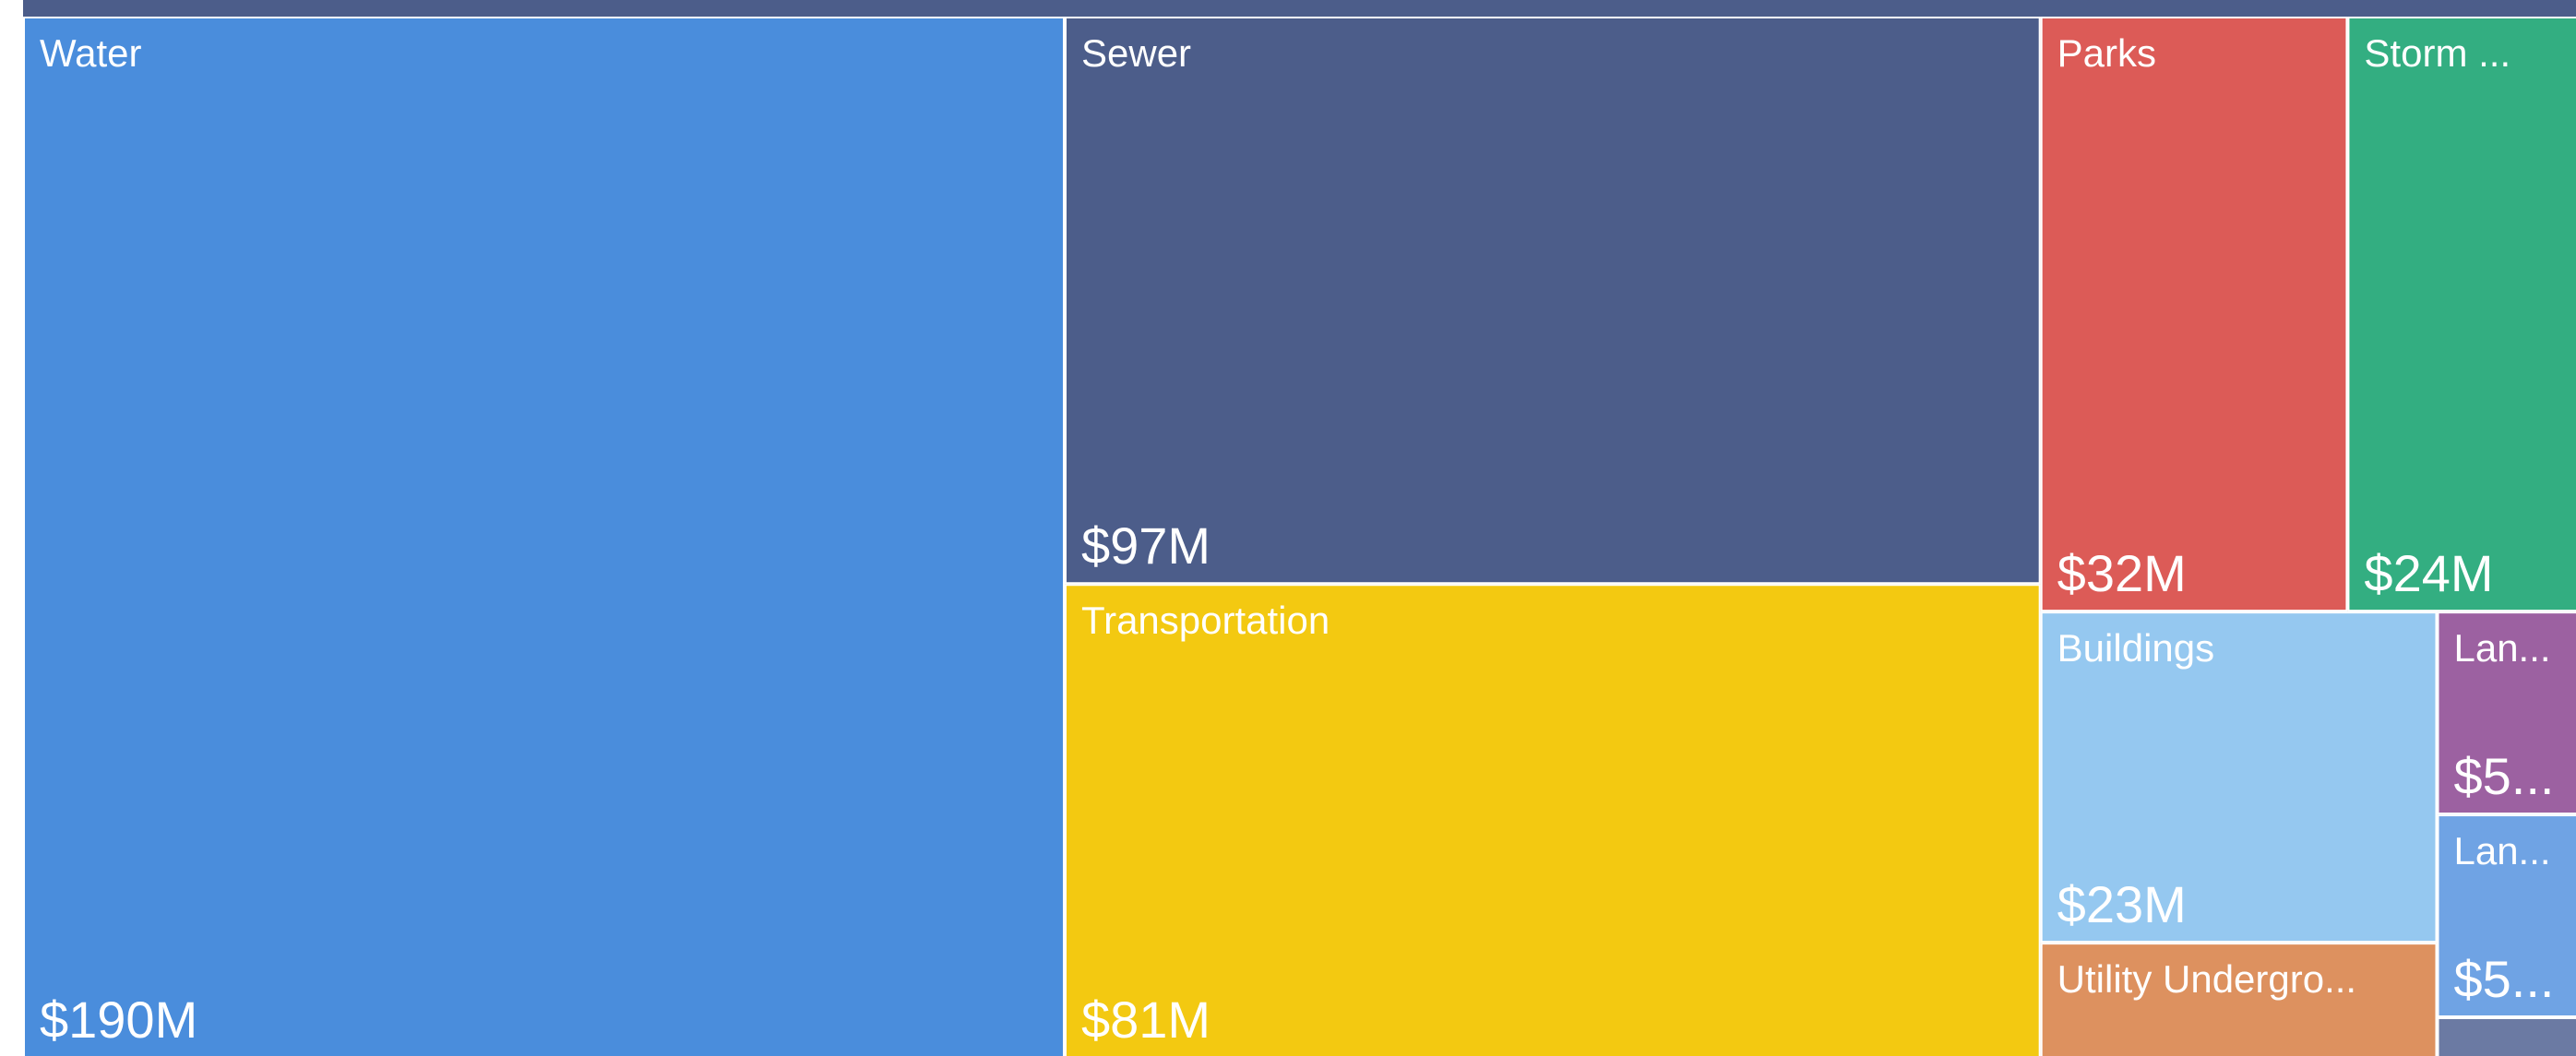  Describe the element at coordinates (1300, 8) in the screenshot. I see `header-bar` at that location.